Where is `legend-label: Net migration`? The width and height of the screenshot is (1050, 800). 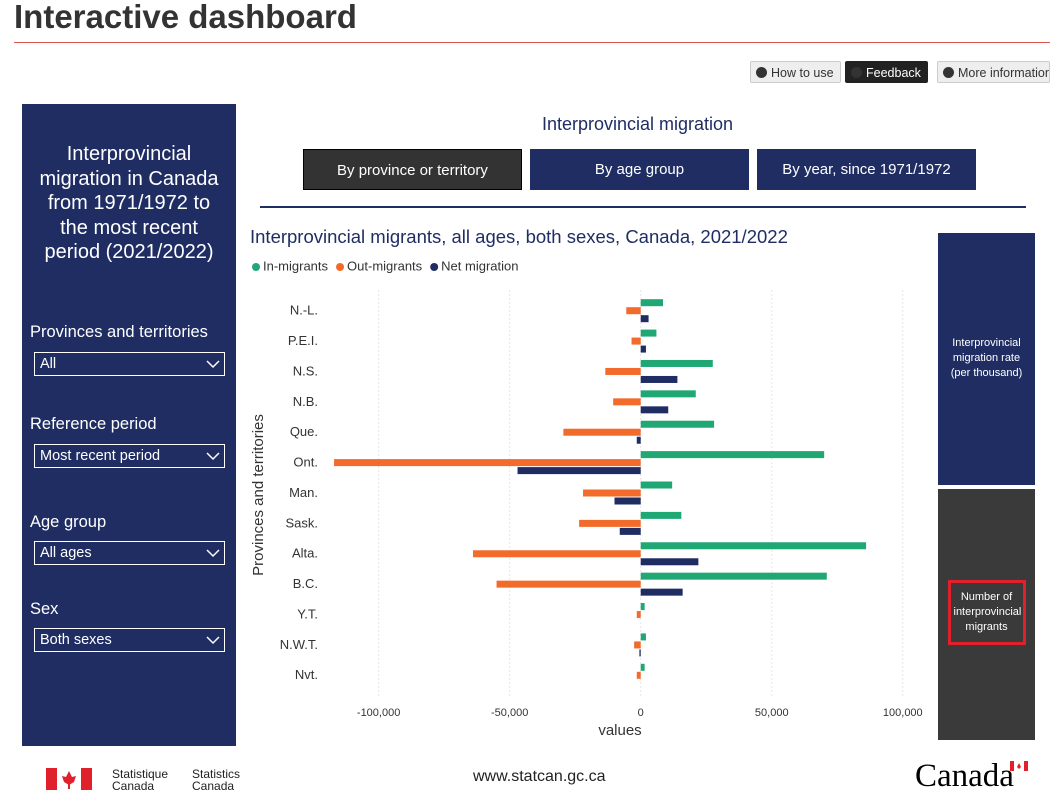 legend-label: Net migration is located at coordinates (479, 265).